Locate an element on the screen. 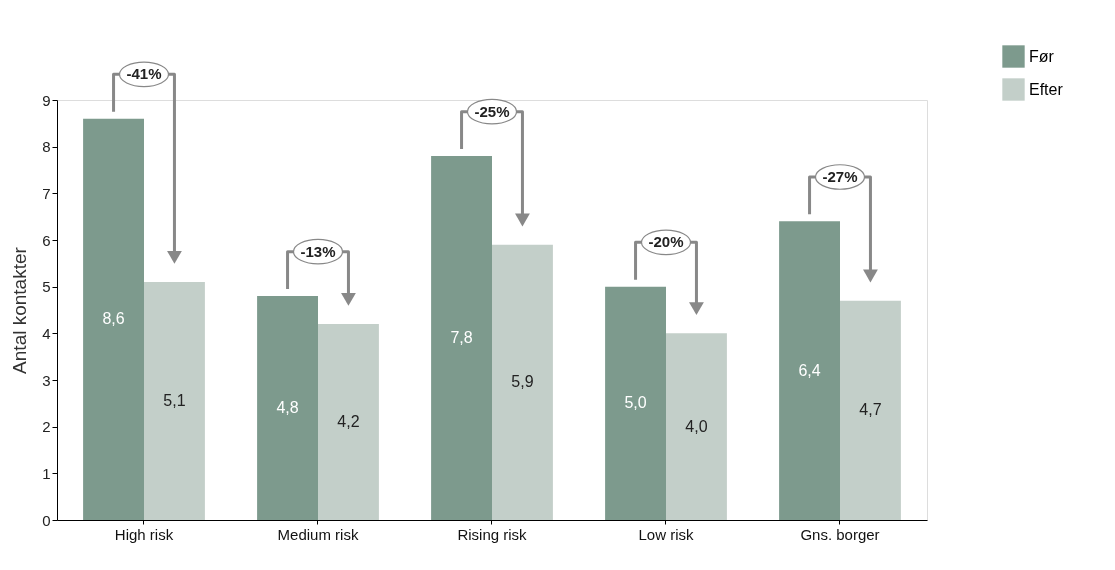 This screenshot has width=1115, height=570. y-tick-label: 5 is located at coordinates (46, 287).